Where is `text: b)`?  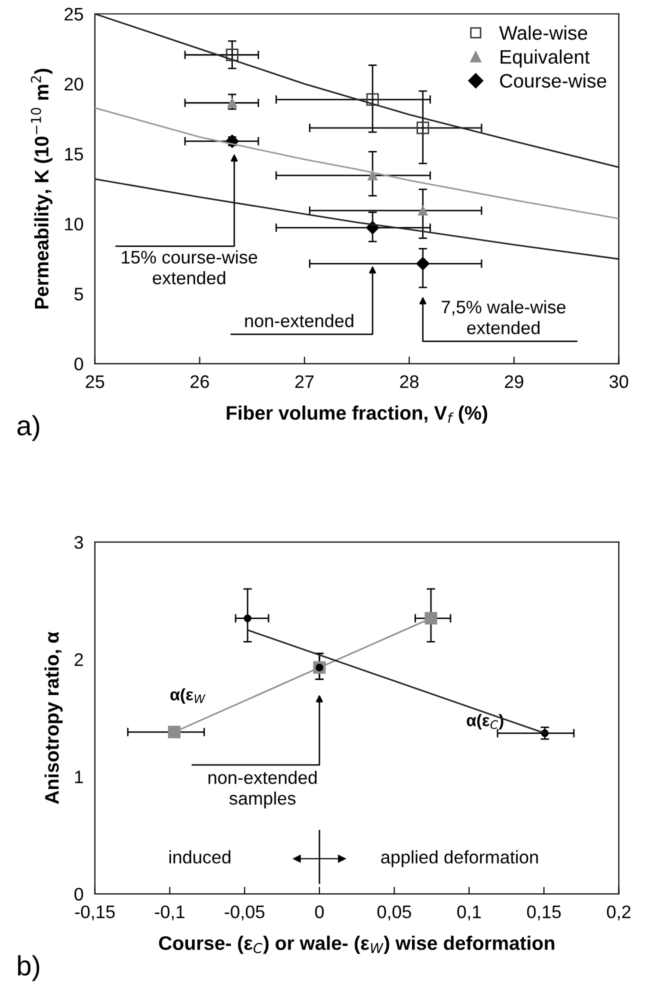
text: b) is located at coordinates (29, 968).